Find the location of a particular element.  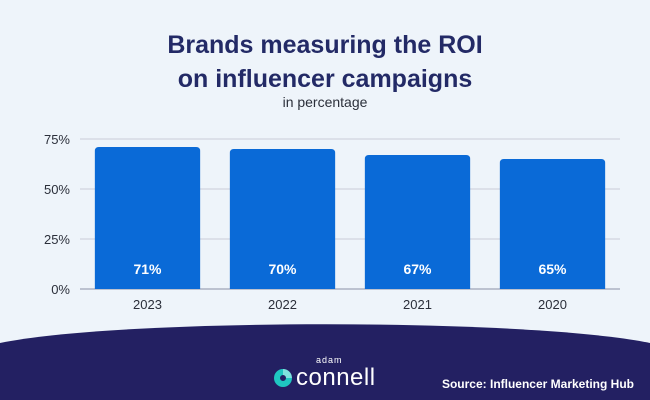

value-label: 70% is located at coordinates (282, 269).